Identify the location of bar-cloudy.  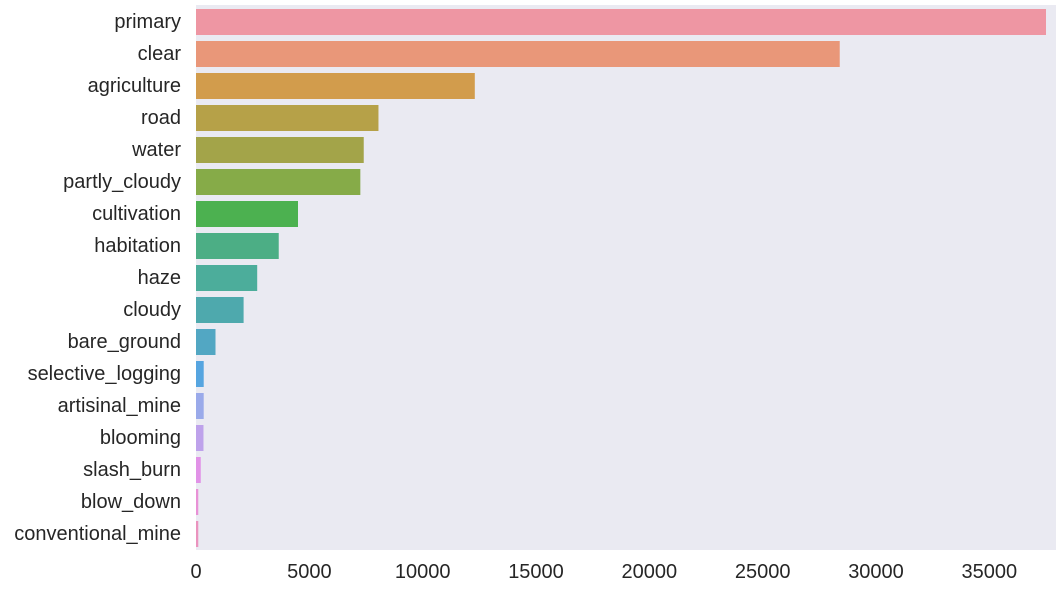
(220, 310).